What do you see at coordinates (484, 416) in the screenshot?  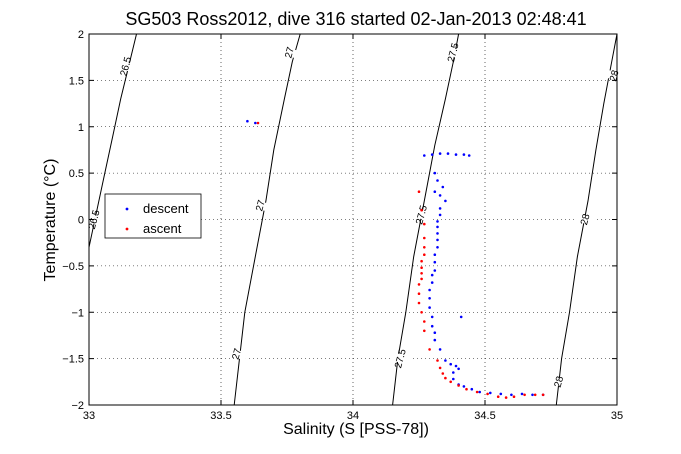 I see `x-tick-label: 34.5` at bounding box center [484, 416].